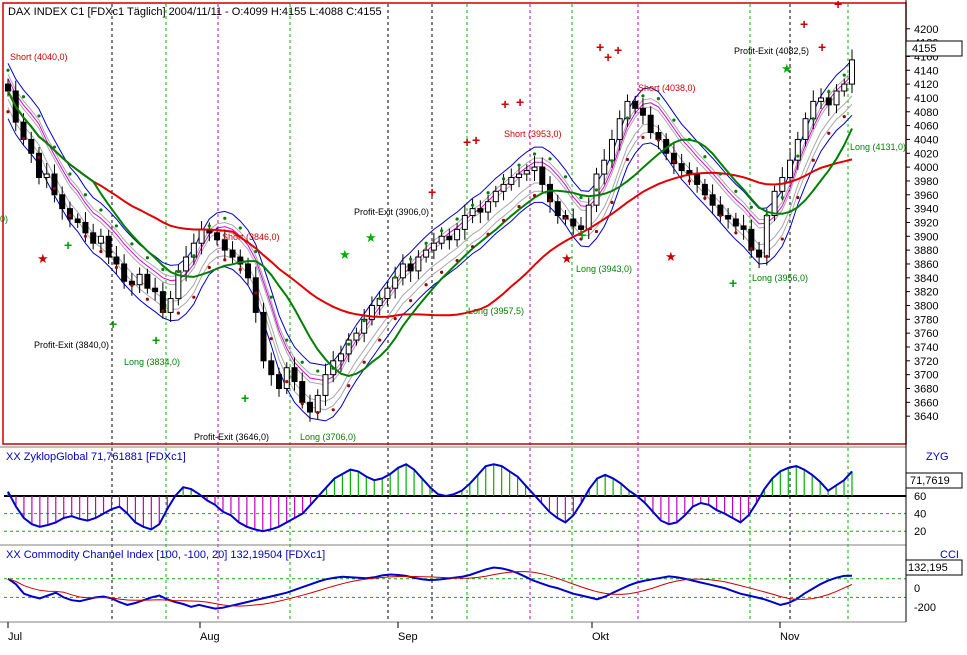 This screenshot has height=655, width=967. Describe the element at coordinates (920, 532) in the screenshot. I see `zyklop-tick-0: 20` at that location.